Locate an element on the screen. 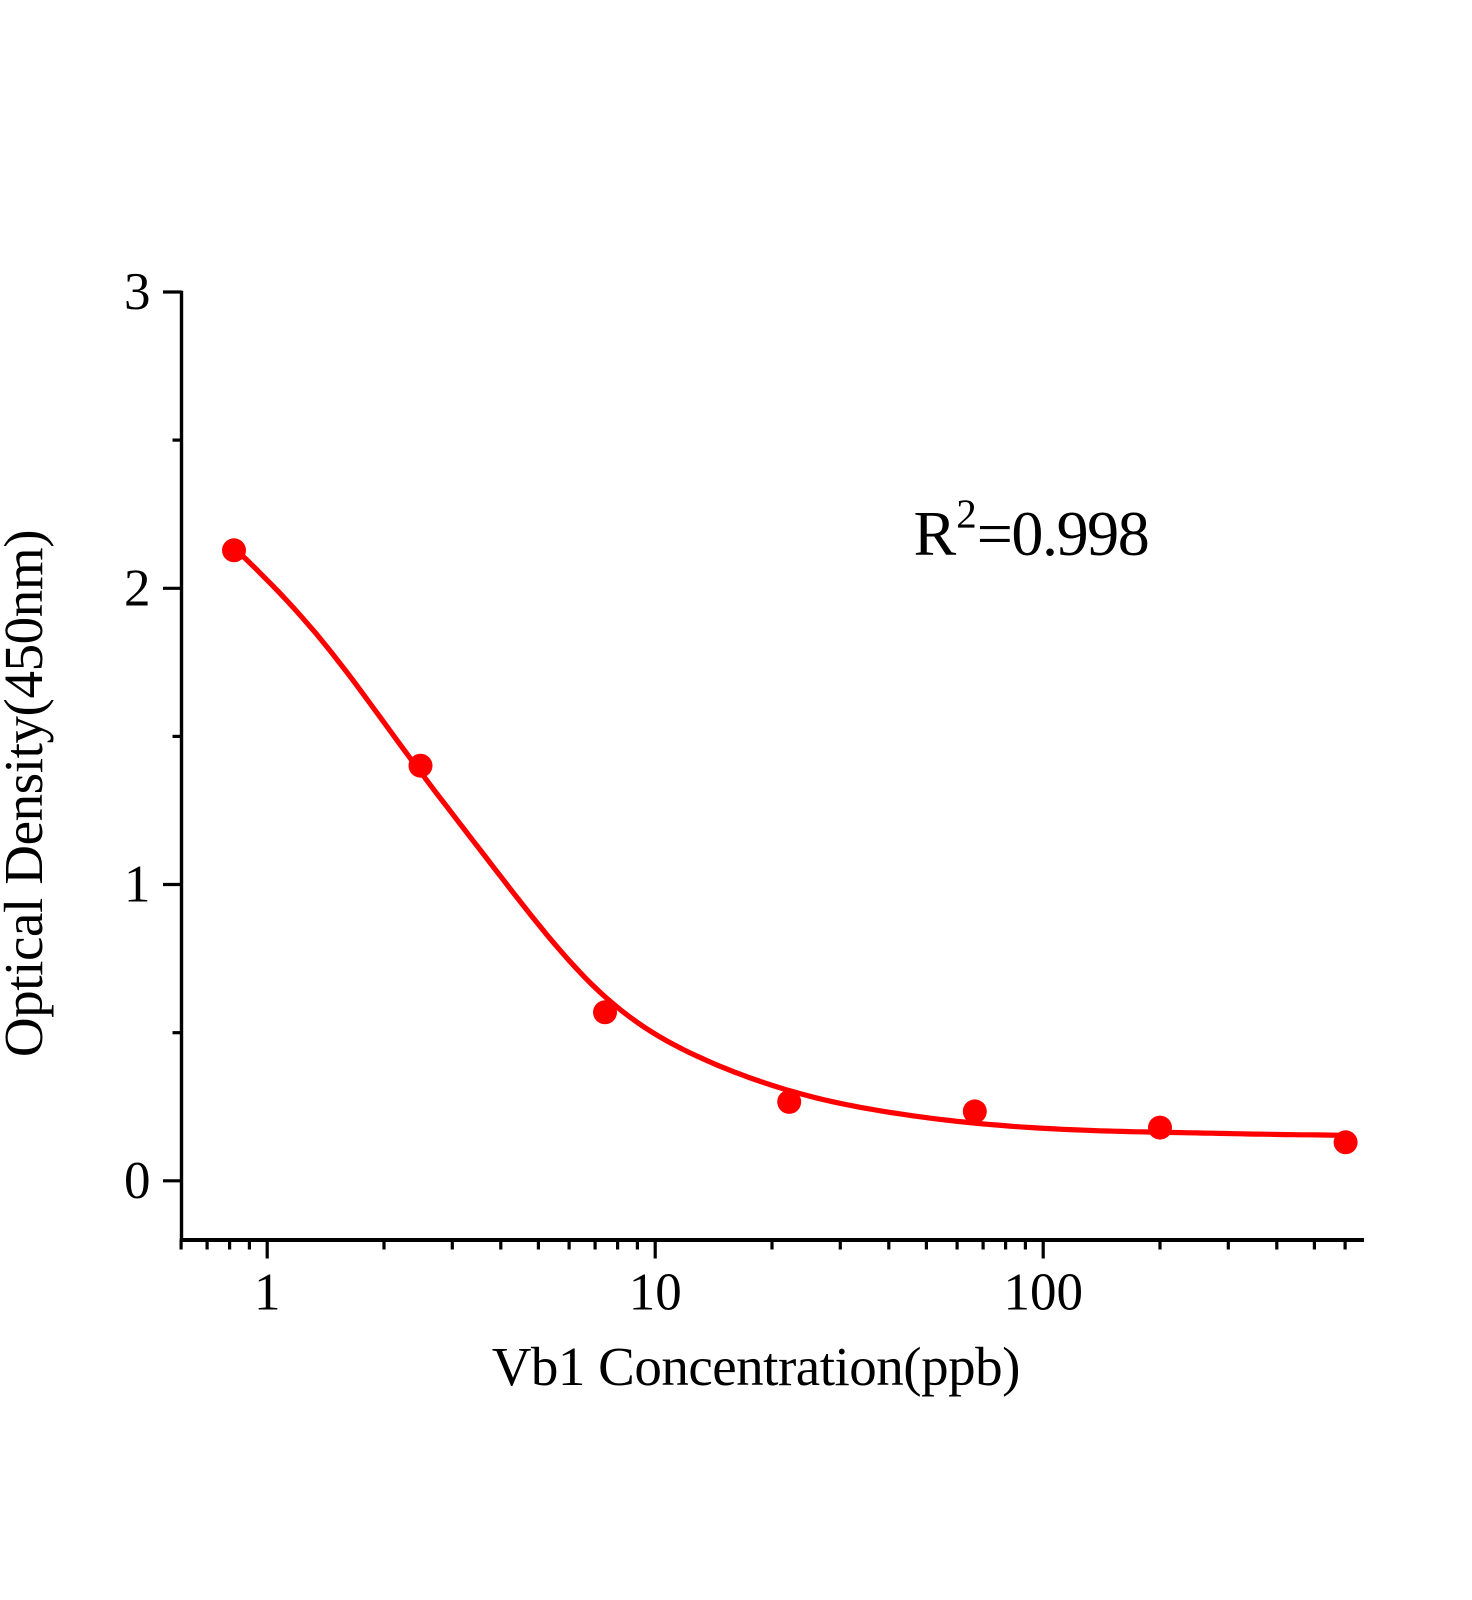 This screenshot has width=1472, height=1600. svg-text: Optical Density(450nm) is located at coordinates (27, 793).